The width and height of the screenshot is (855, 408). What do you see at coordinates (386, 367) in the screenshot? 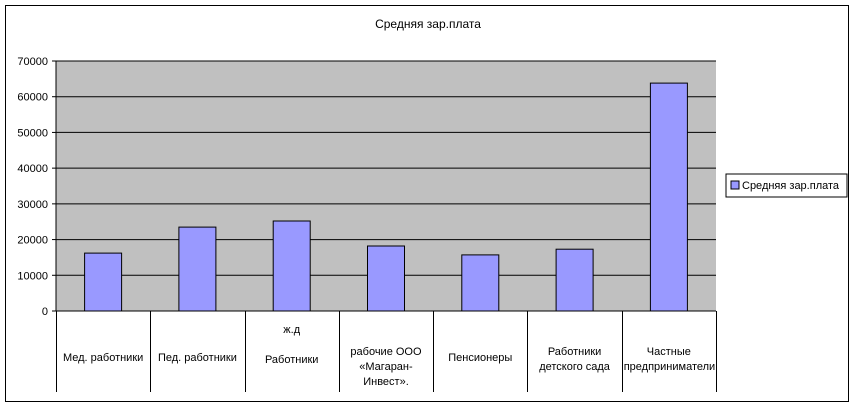
I see `category-label: рабочие ООО «Магаран-Инвест».` at bounding box center [386, 367].